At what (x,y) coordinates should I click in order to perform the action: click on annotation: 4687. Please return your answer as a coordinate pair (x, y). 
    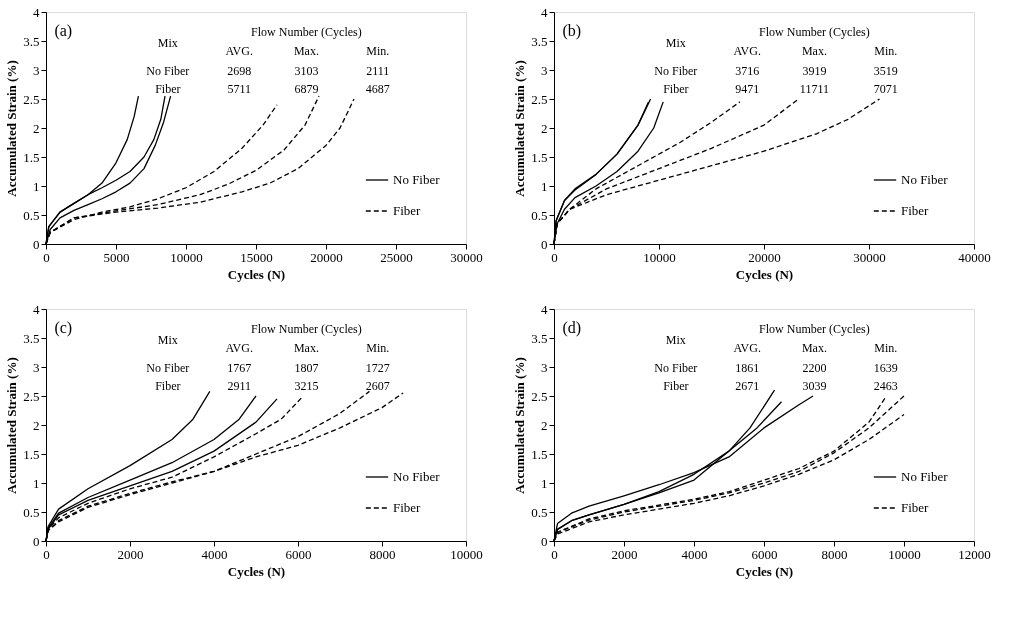
    Looking at the image, I should click on (377, 88).